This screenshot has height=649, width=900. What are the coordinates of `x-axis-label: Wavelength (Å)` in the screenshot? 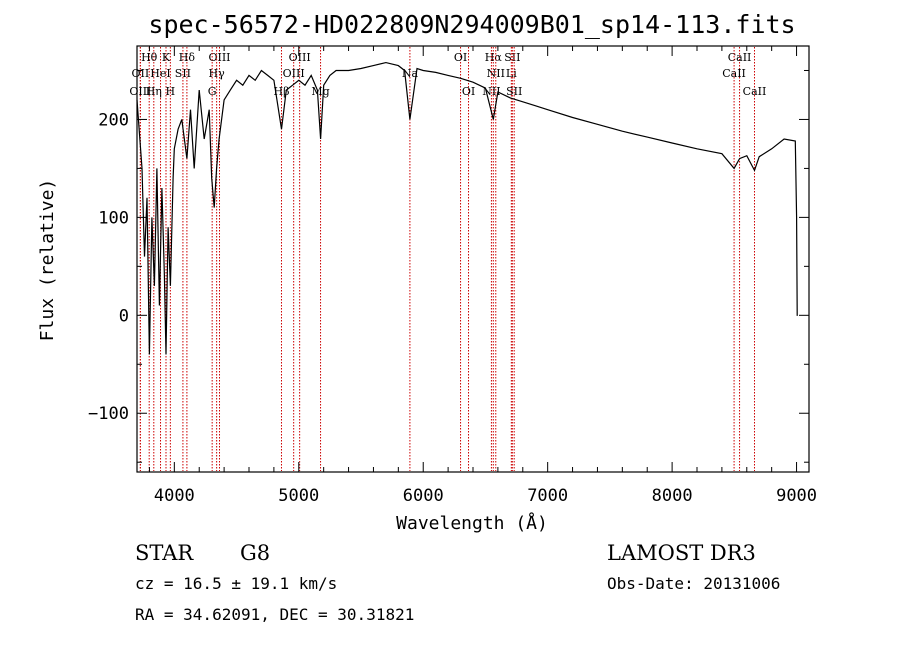 It's located at (472, 523).